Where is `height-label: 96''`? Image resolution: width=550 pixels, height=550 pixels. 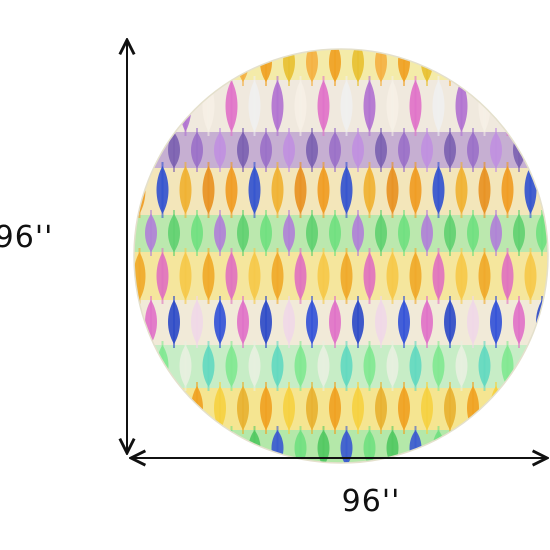 height-label: 96'' is located at coordinates (26, 237).